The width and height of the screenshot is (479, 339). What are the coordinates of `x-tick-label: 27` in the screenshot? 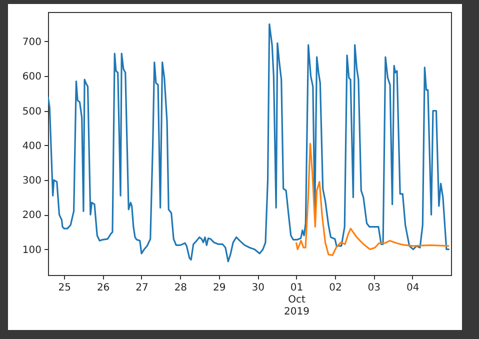 It's located at (142, 288).